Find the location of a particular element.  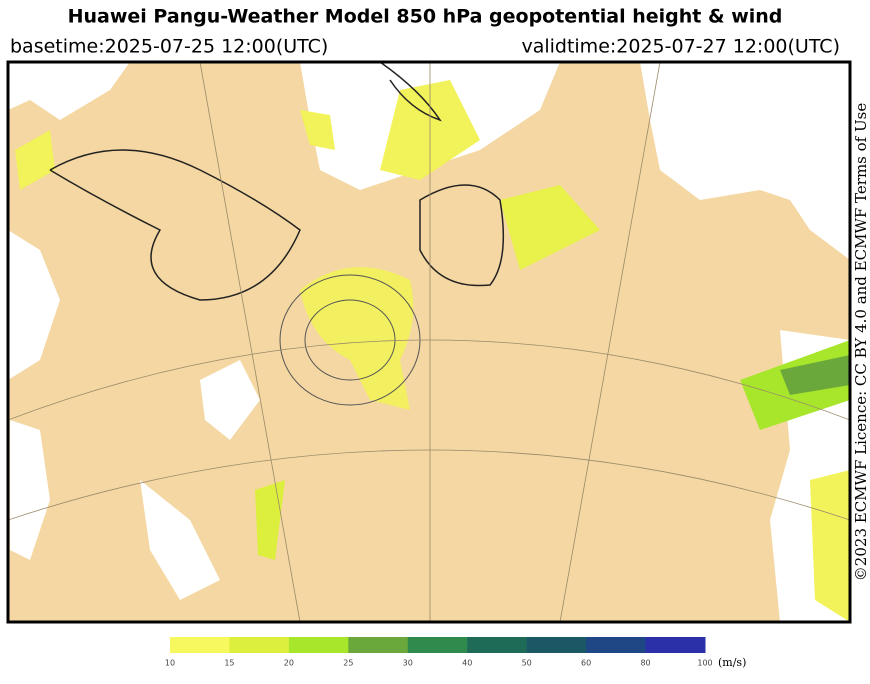

colorbar-tick-label: 30 is located at coordinates (408, 663).